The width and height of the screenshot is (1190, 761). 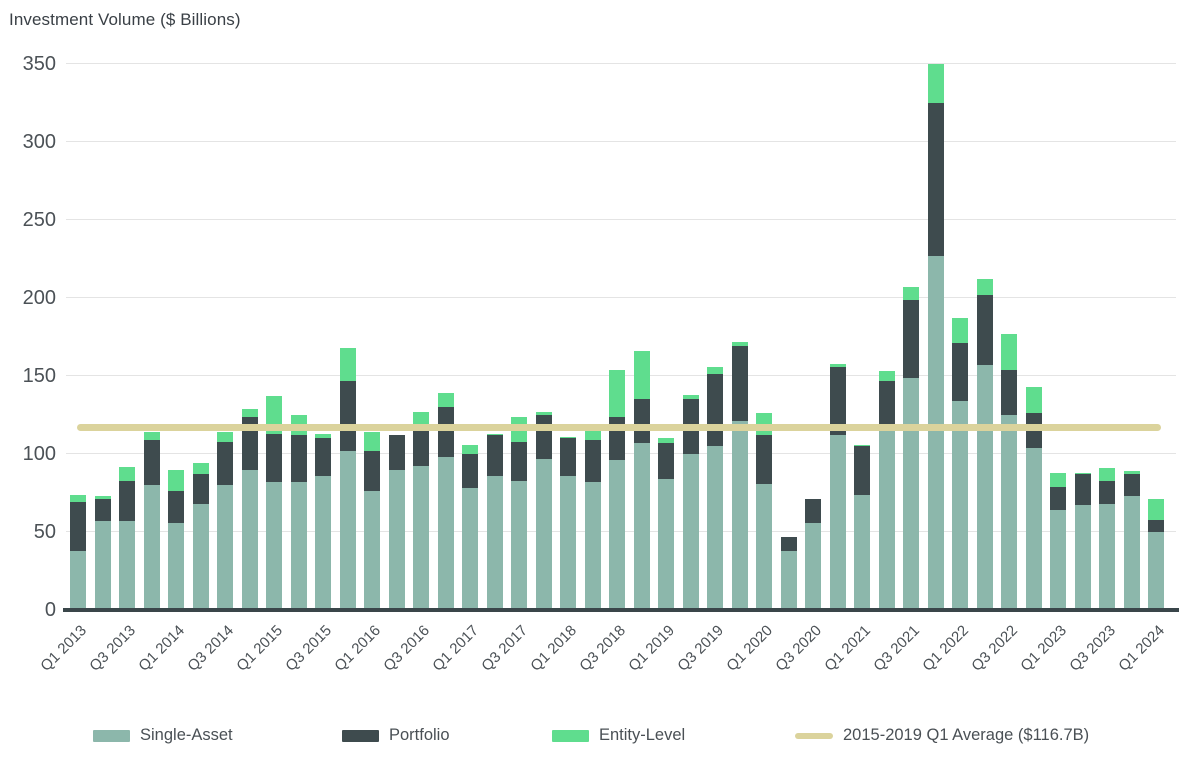 What do you see at coordinates (739, 384) in the screenshot?
I see `segment-portfolio-q4-2019` at bounding box center [739, 384].